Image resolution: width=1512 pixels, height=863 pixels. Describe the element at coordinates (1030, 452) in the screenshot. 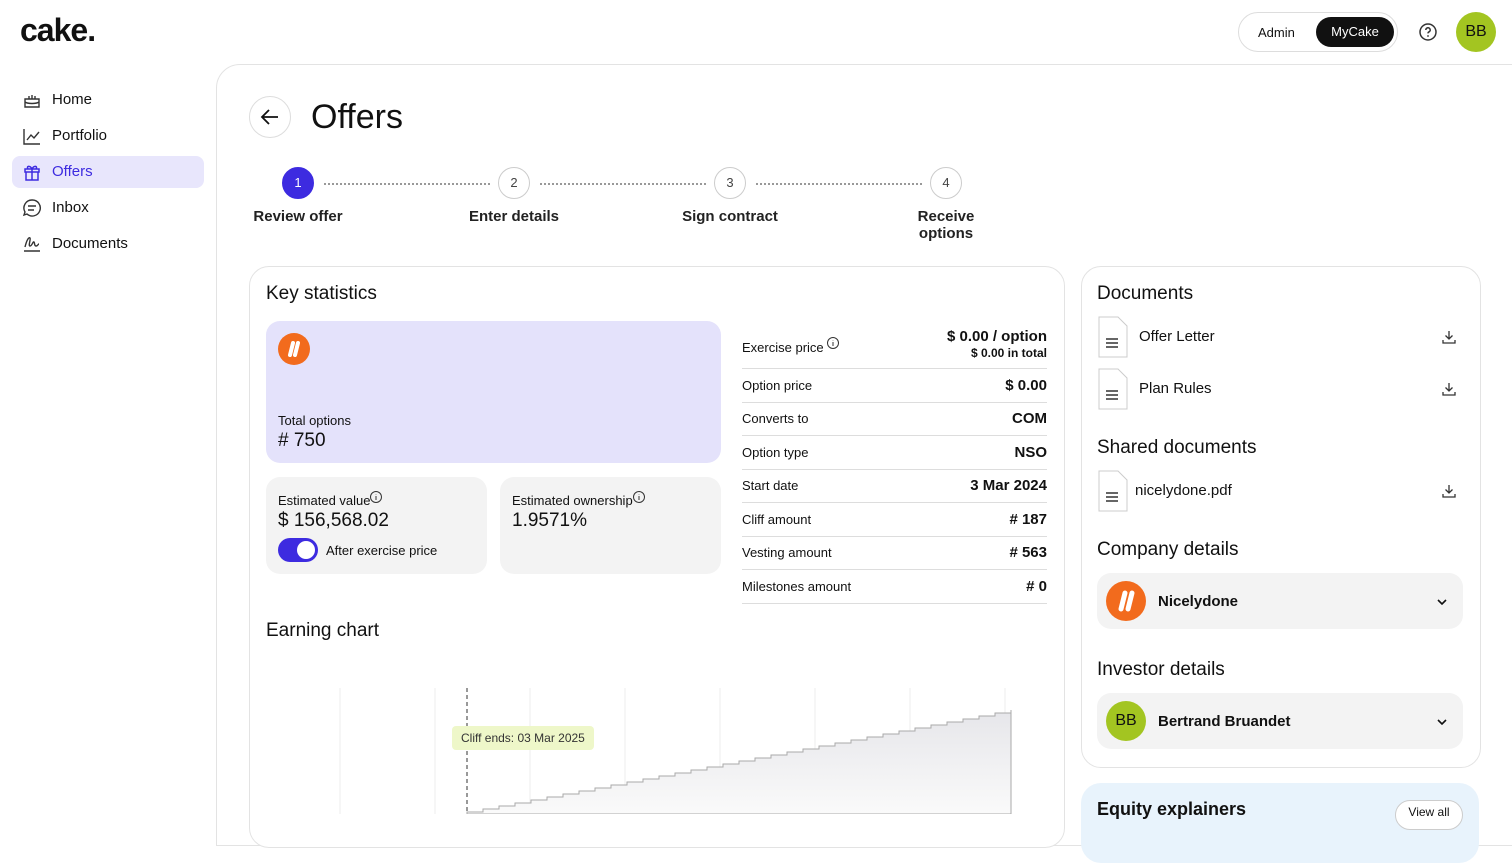

I see `row-value: NSO` at that location.